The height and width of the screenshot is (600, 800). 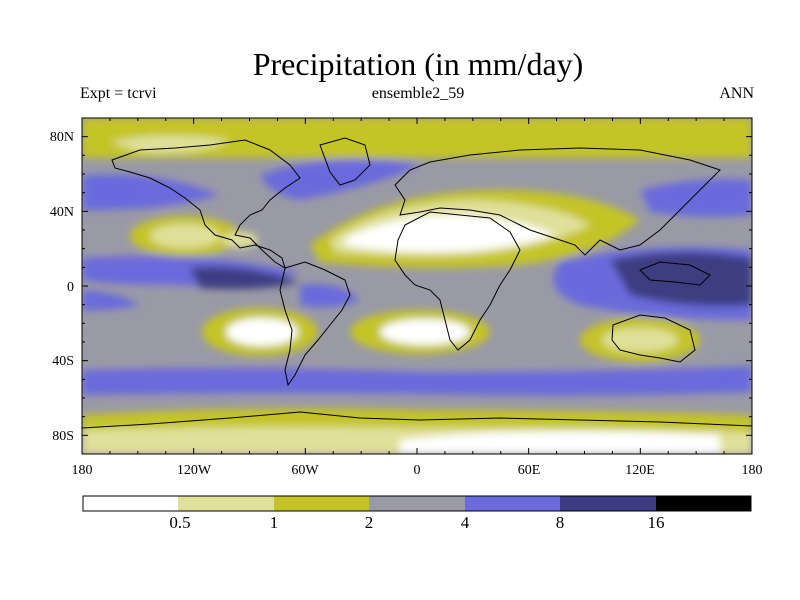 I want to click on antarctica-outline, so click(x=417, y=420).